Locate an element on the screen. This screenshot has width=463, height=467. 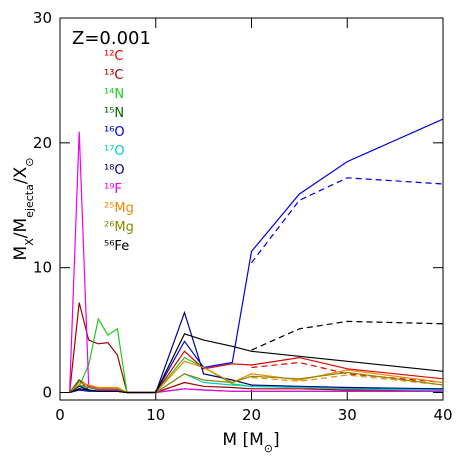
x-tick-label: 10 is located at coordinates (155, 415).